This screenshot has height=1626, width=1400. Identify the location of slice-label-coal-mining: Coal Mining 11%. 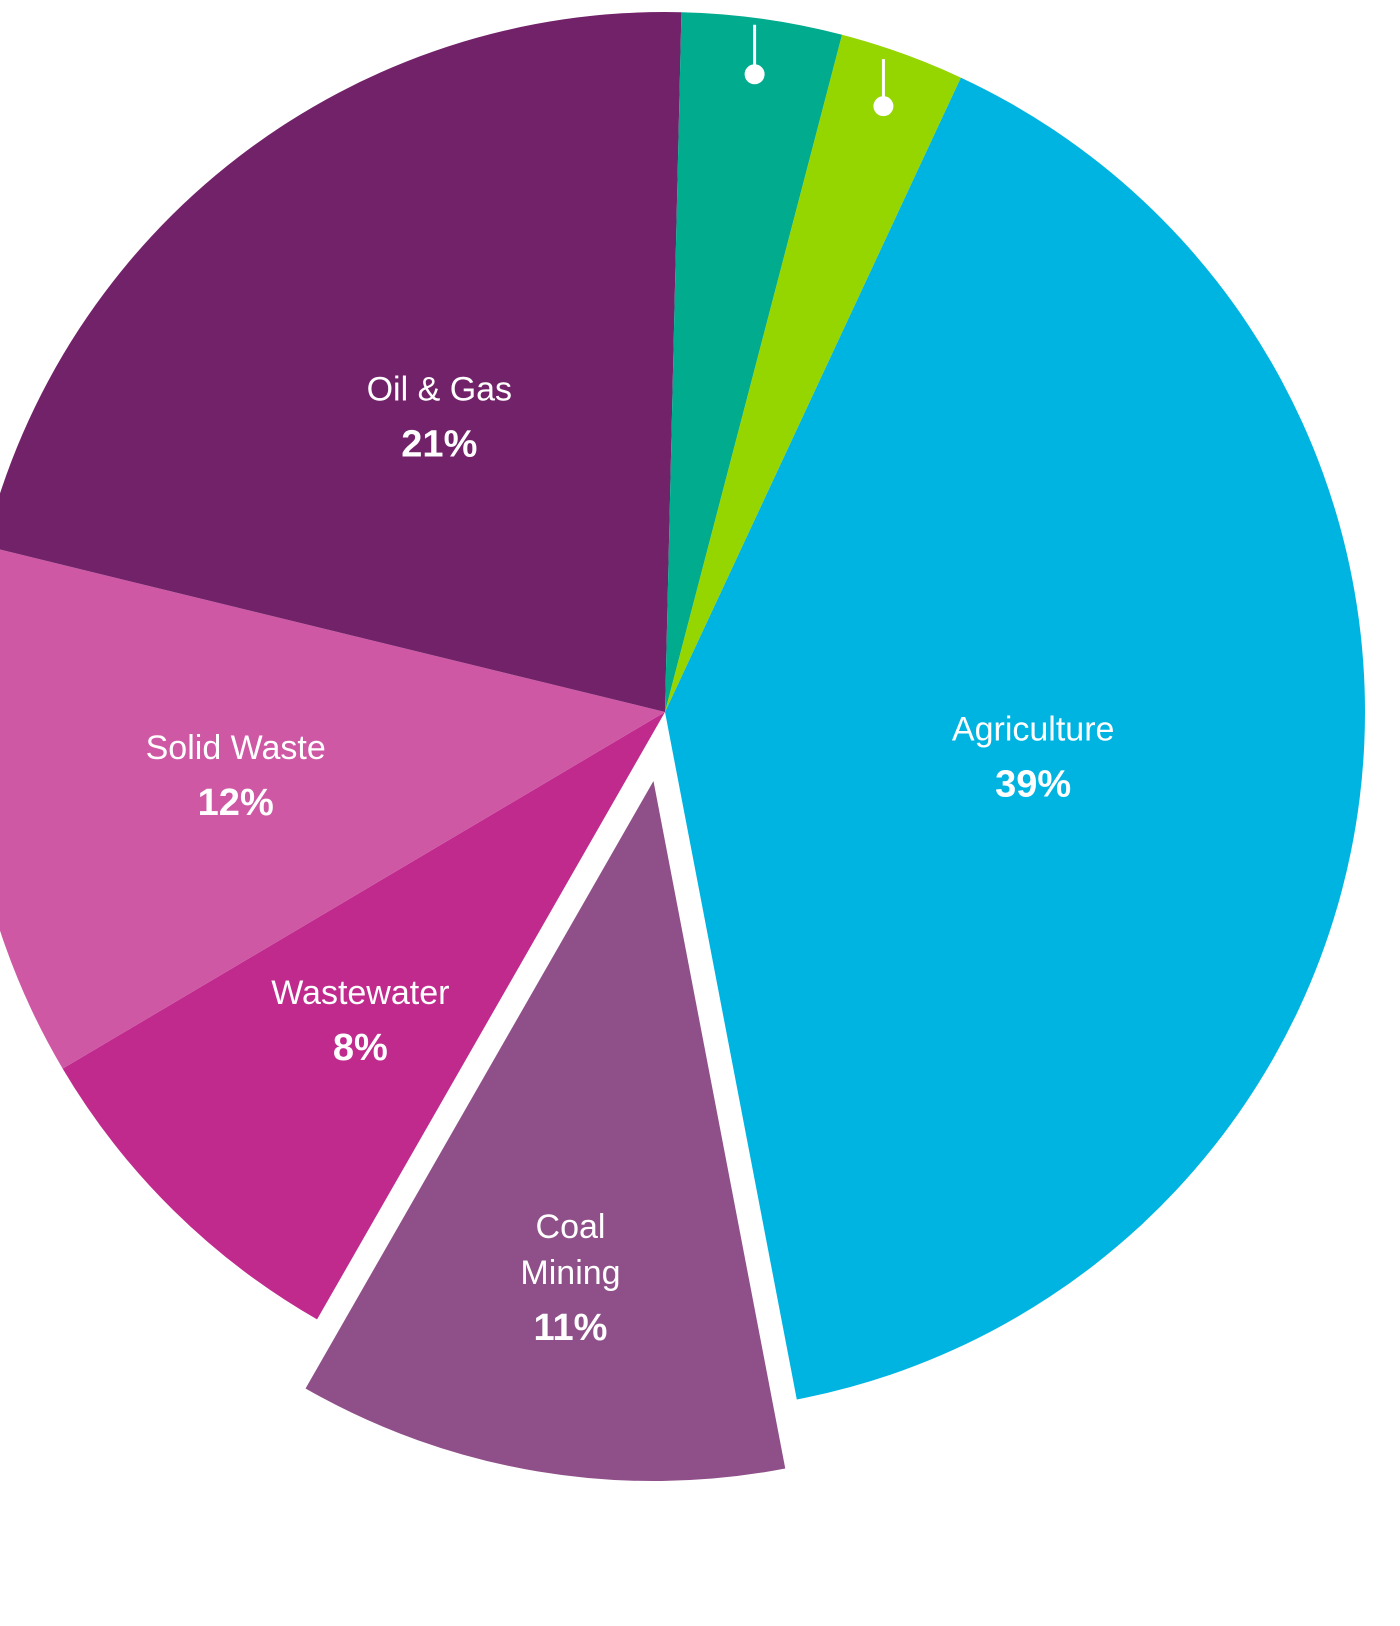
(570, 1278).